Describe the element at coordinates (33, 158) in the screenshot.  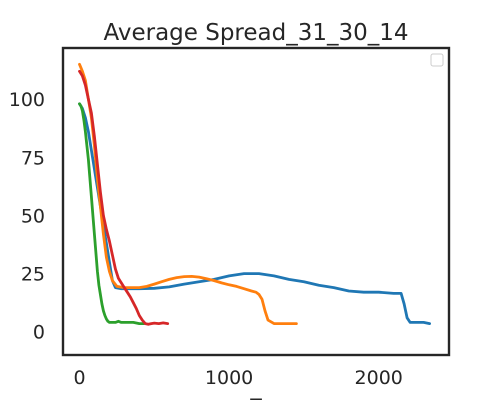
I see `y-tick-label: 75` at that location.